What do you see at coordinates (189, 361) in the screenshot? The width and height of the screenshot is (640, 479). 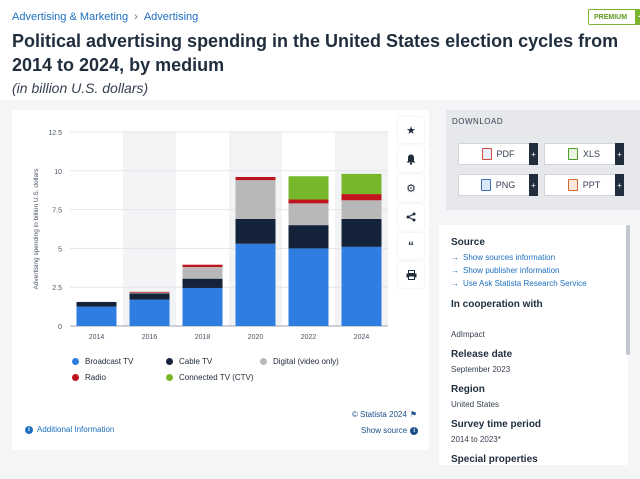 I see `legend-cable-tv: Cable TV` at bounding box center [189, 361].